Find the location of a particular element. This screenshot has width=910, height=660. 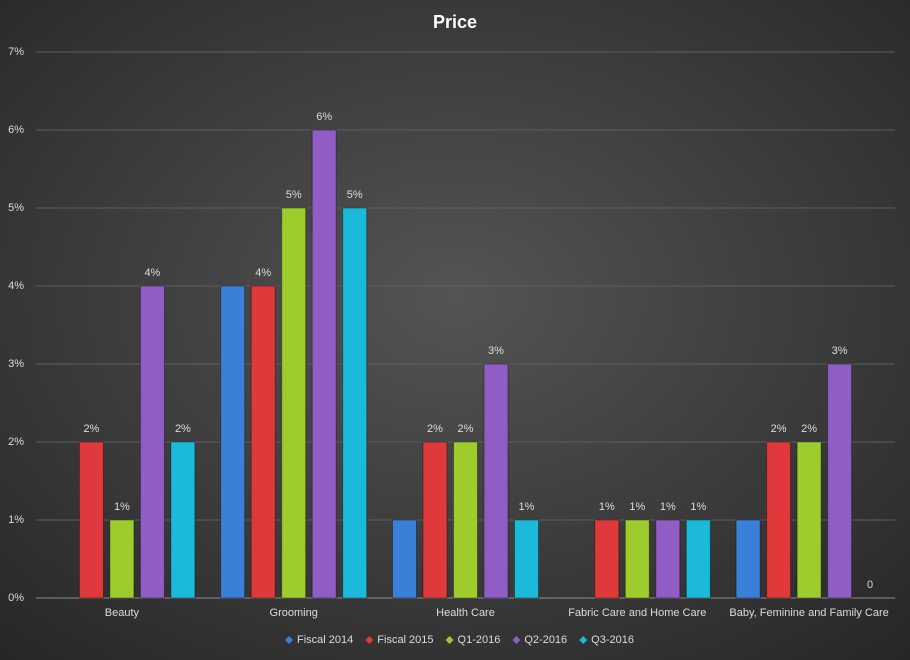

legend-label: Q1-2016 is located at coordinates (479, 640).